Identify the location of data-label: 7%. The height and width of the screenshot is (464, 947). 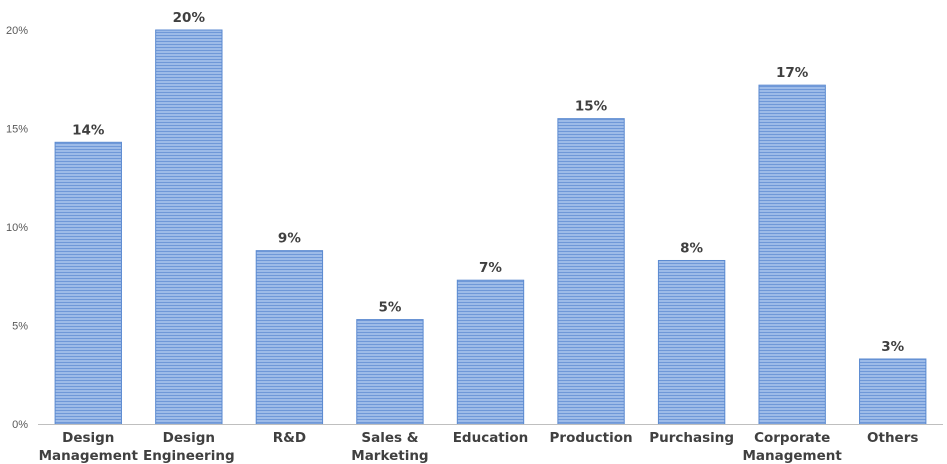
(490, 268).